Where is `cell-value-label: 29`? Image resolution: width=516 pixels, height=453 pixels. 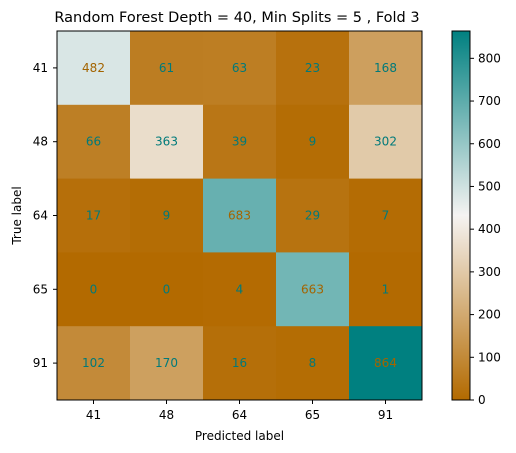 cell-value-label: 29 is located at coordinates (312, 216).